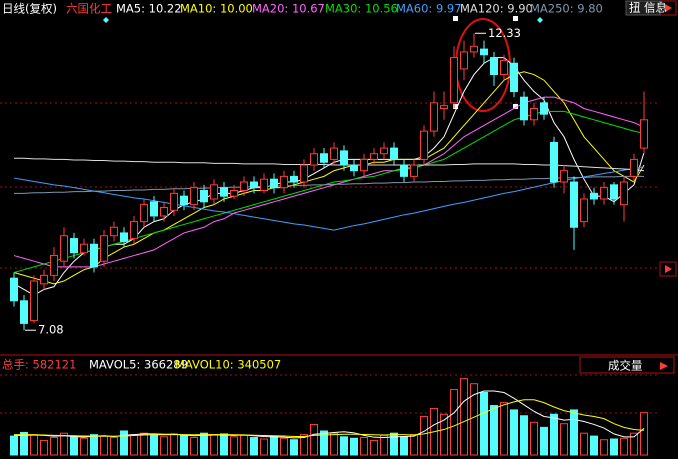 The height and width of the screenshot is (459, 678). I want to click on toolbar-button, so click(654, 8).